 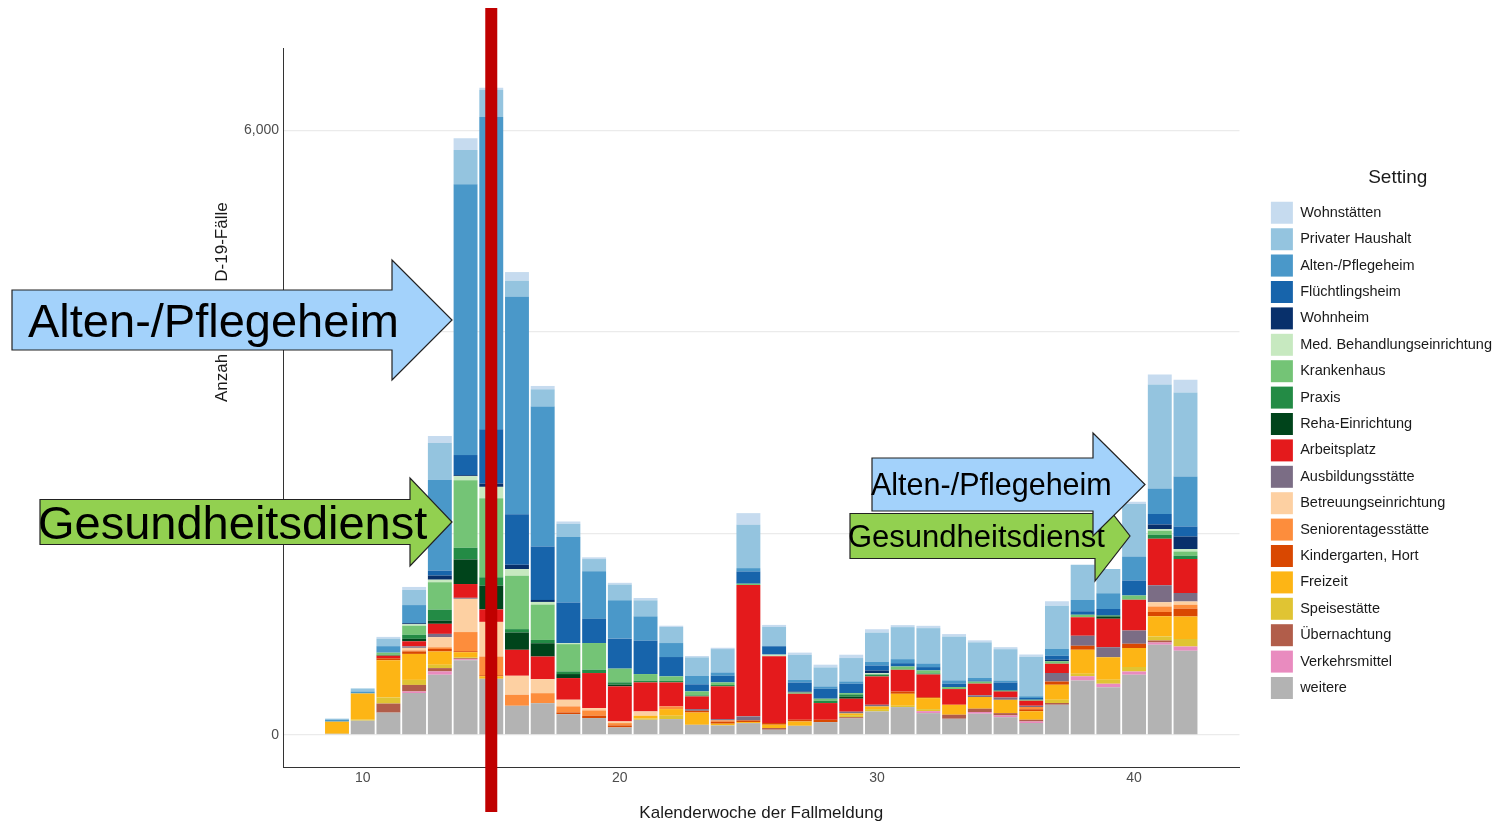 What do you see at coordinates (1335, 317) in the screenshot?
I see `legend-label: Wohnheim` at bounding box center [1335, 317].